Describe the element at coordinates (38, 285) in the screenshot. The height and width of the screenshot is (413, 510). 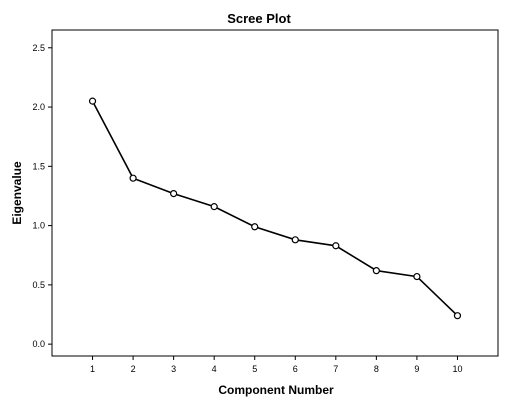
I see `y-tick-label: 0.5` at that location.